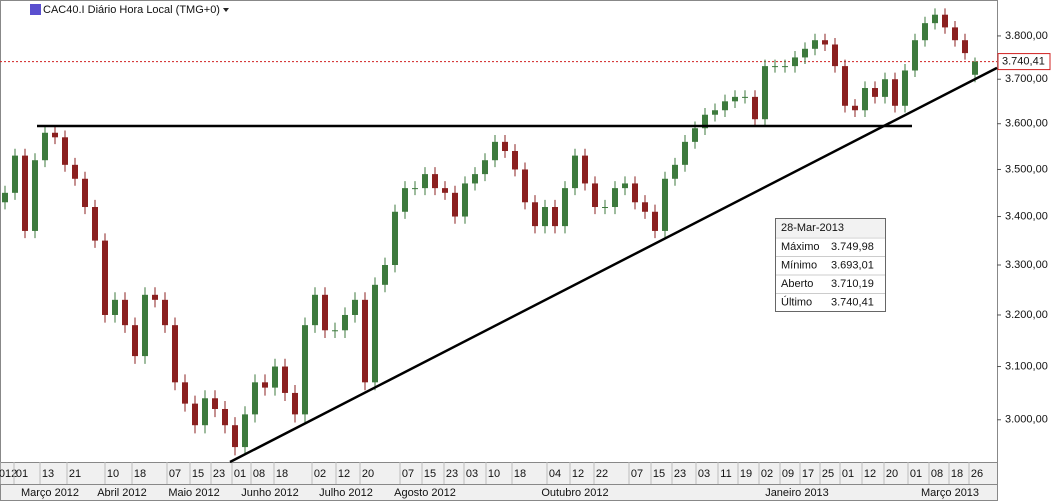 The width and height of the screenshot is (1053, 501). What do you see at coordinates (812, 228) in the screenshot?
I see `info-date: 28-Mar-2013` at bounding box center [812, 228].